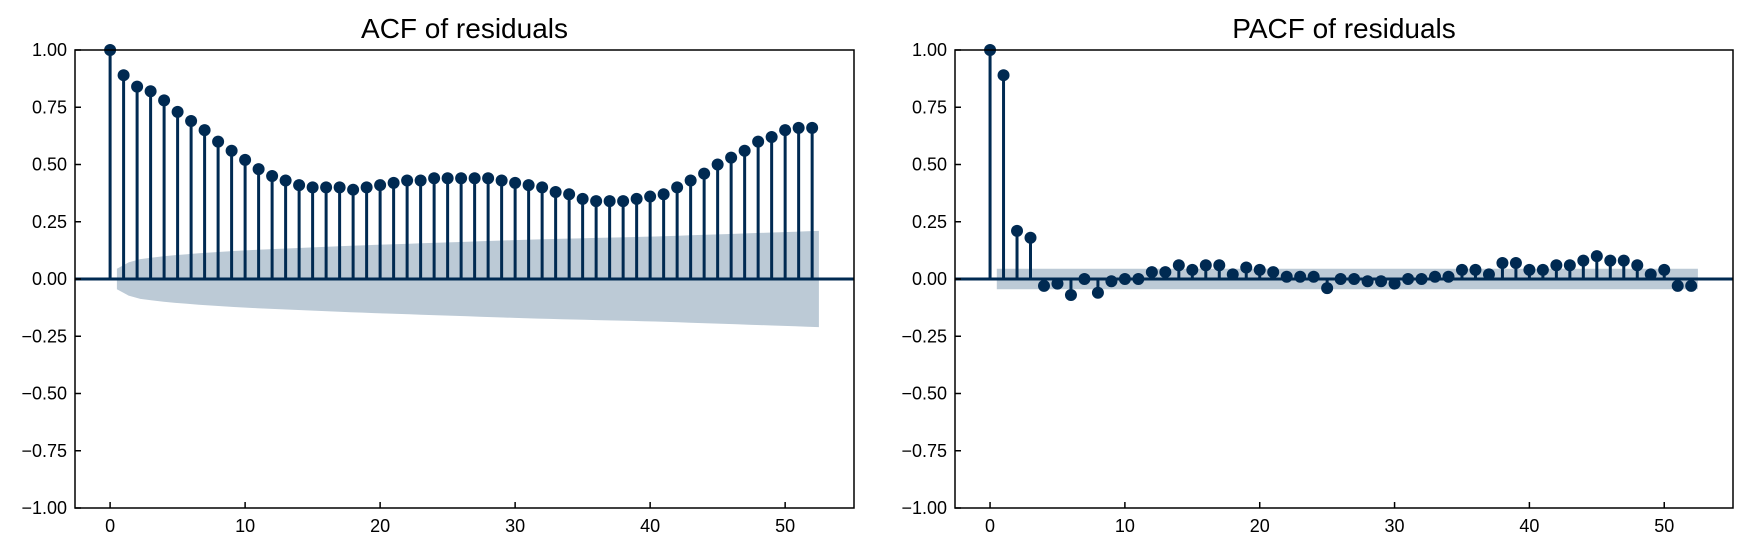  I want to click on acf-title: ACF of residuals, so click(464, 28).